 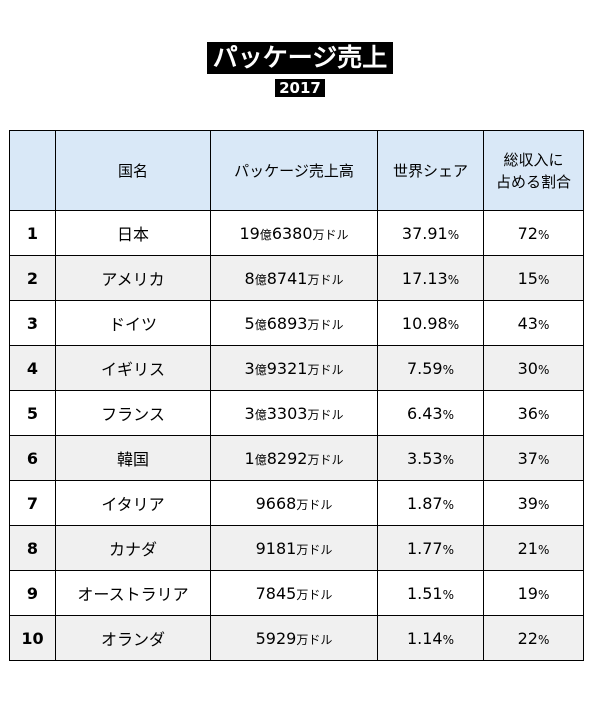 I want to click on rank-cell: 9, so click(x=32, y=593).